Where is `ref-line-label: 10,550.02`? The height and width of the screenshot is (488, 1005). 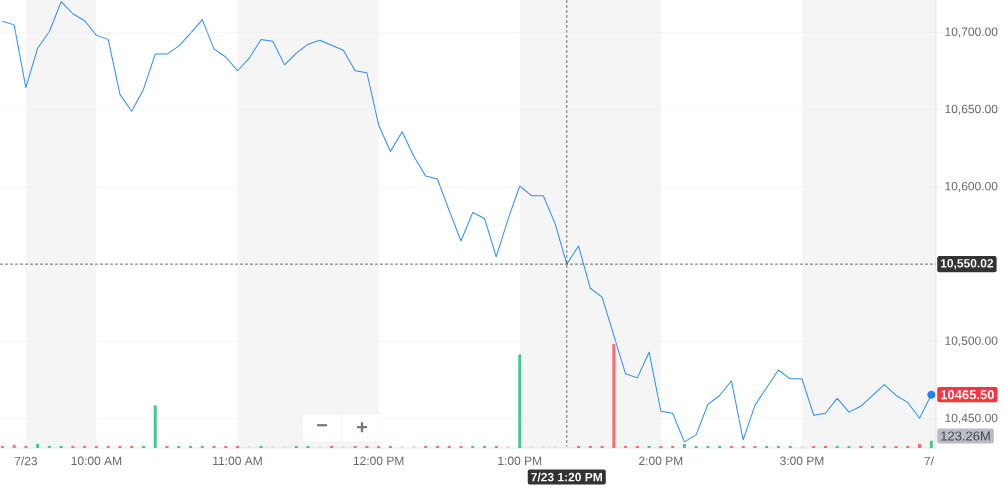
ref-line-label: 10,550.02 is located at coordinates (967, 264).